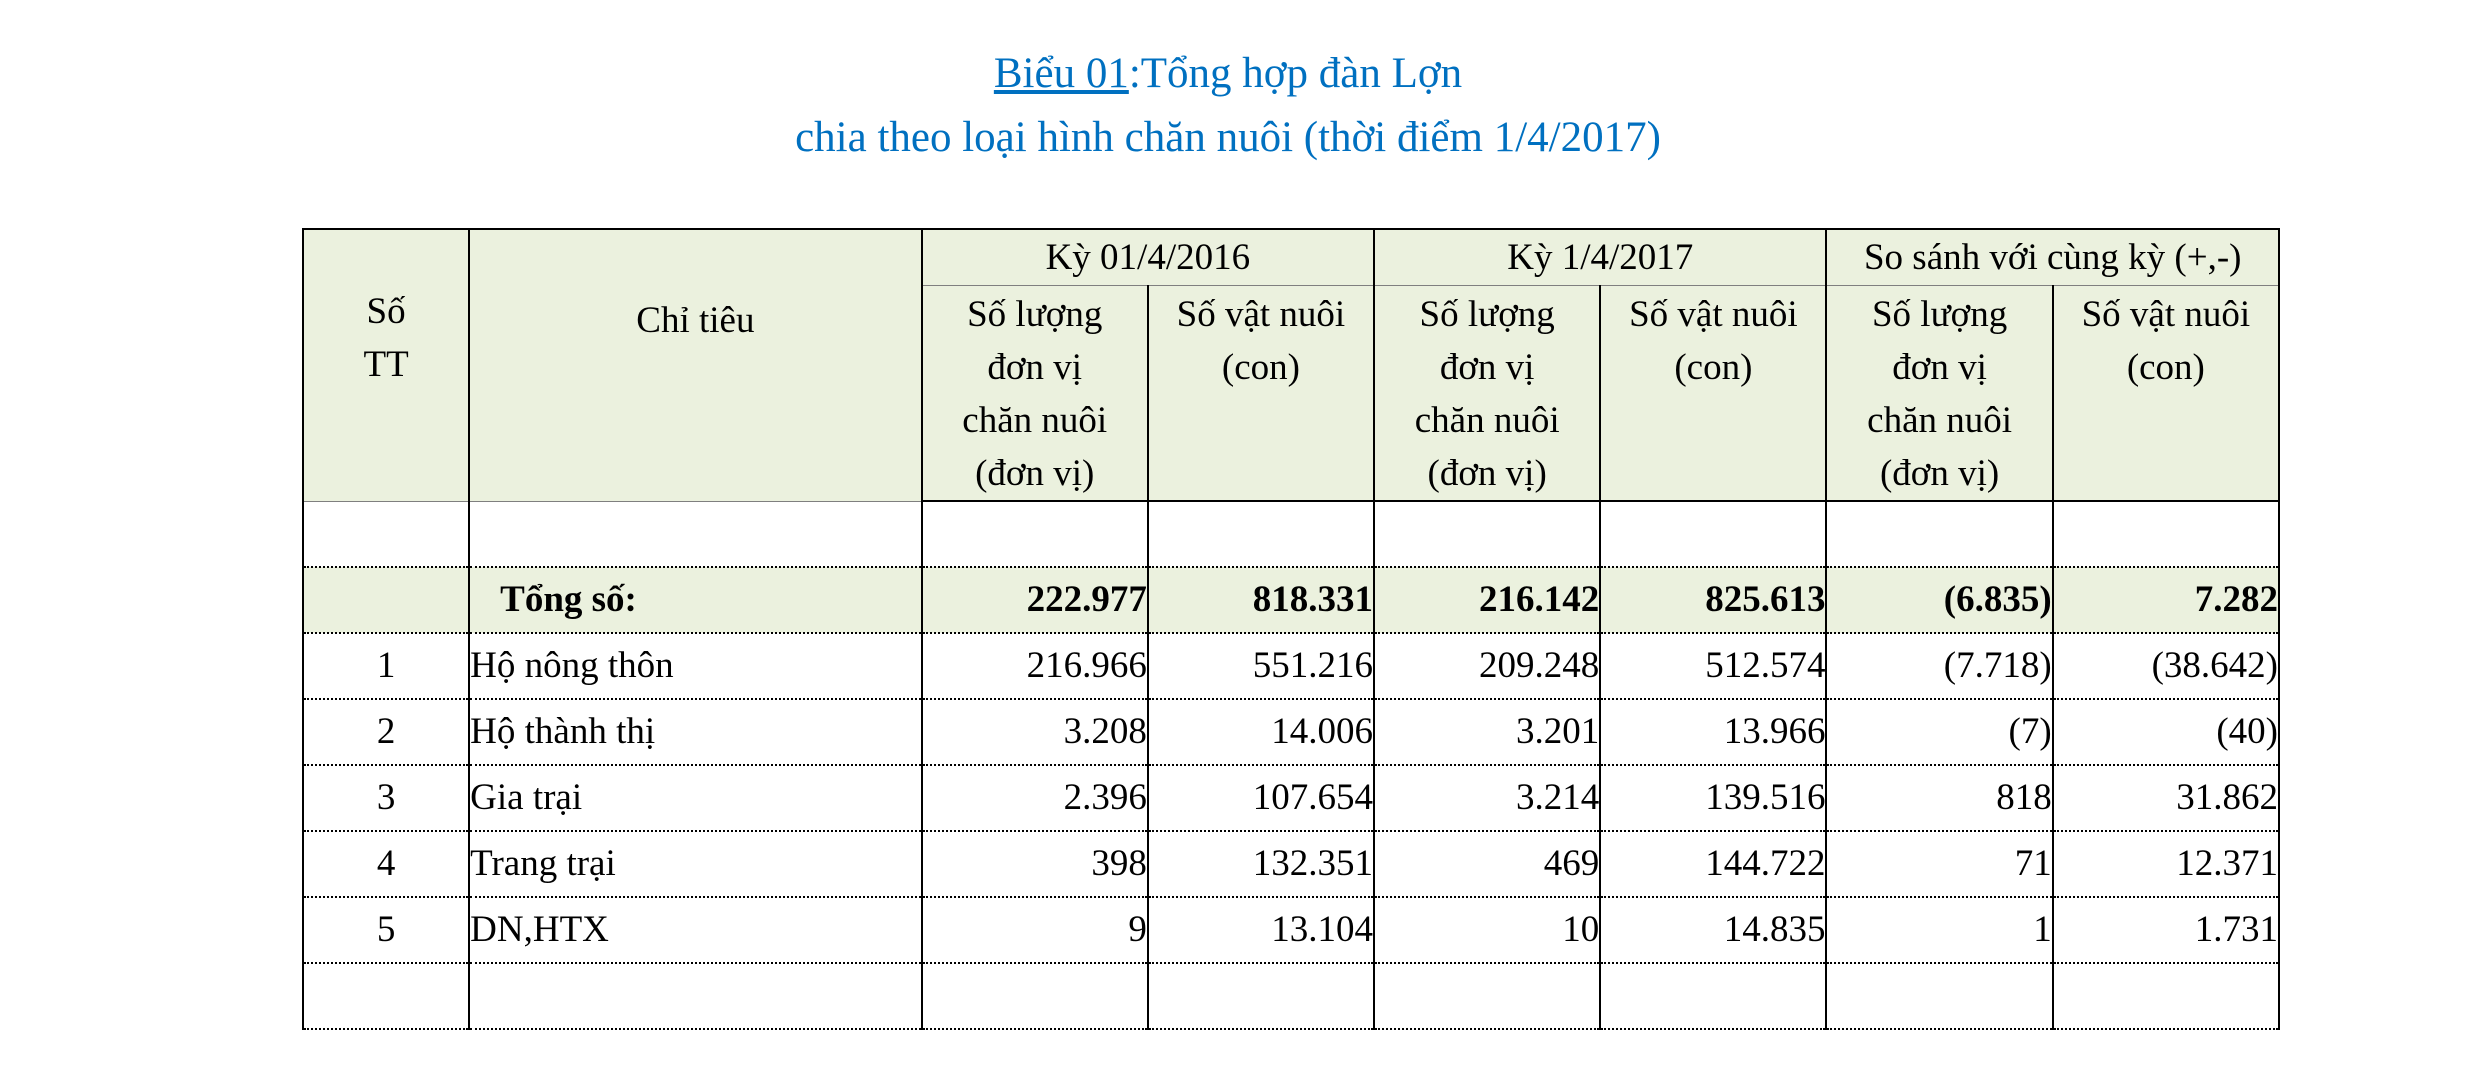 The width and height of the screenshot is (2480, 1073). What do you see at coordinates (1034, 864) in the screenshot?
I see `row-value: 398` at bounding box center [1034, 864].